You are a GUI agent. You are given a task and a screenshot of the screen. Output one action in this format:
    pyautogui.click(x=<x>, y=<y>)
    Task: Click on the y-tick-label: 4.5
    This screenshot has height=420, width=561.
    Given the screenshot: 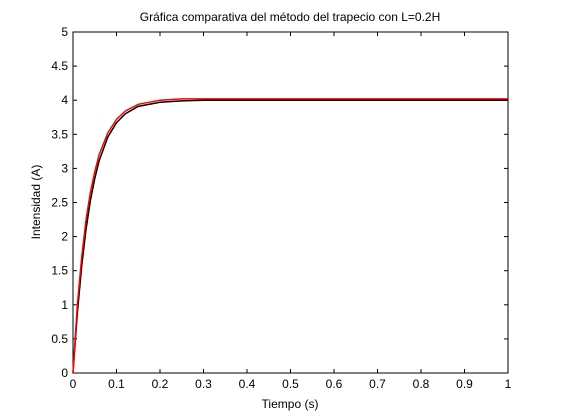 What is the action you would take?
    pyautogui.click(x=59, y=66)
    